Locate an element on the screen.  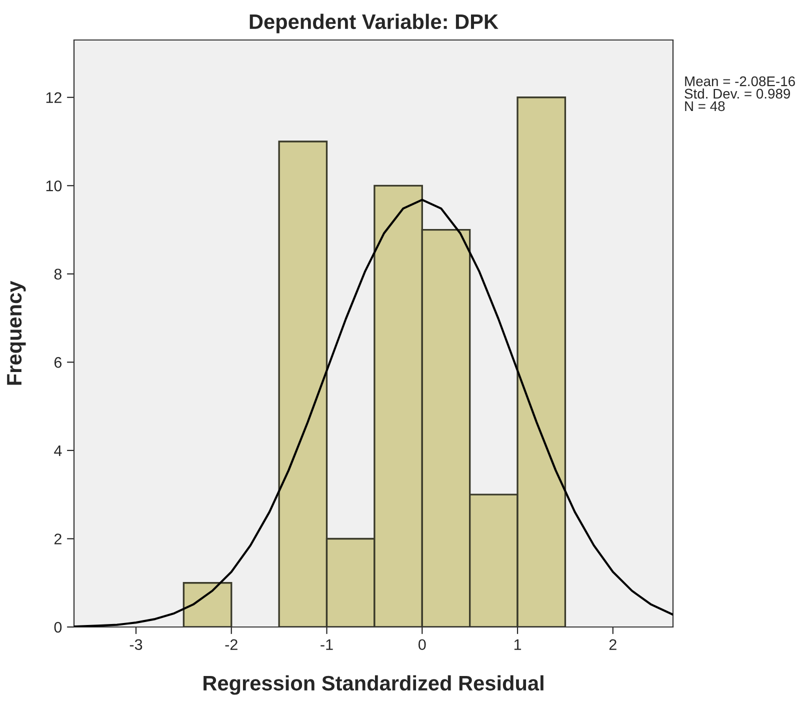
y-tick-label: 0 is located at coordinates (58, 627).